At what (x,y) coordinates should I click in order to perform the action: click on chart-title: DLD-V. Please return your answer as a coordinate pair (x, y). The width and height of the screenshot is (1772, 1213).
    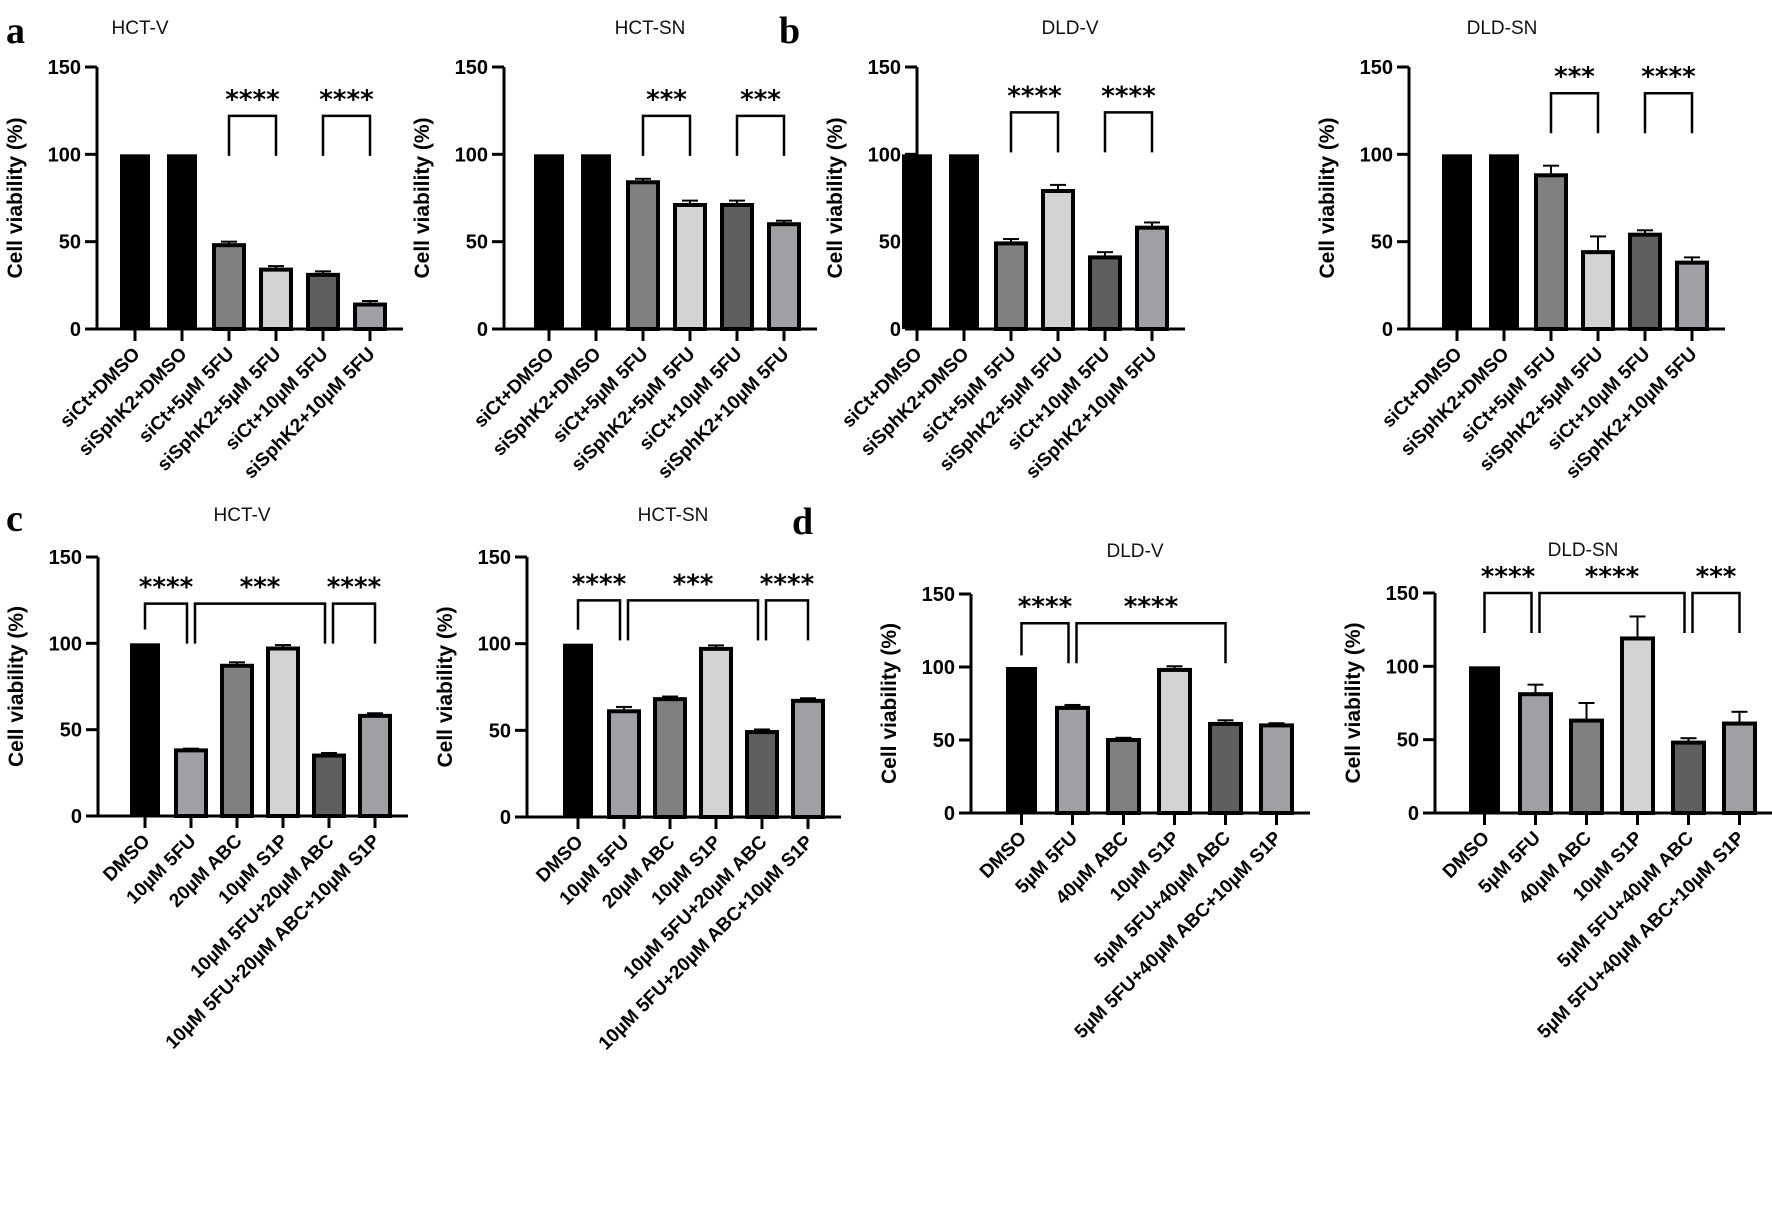
    Looking at the image, I should click on (1134, 551).